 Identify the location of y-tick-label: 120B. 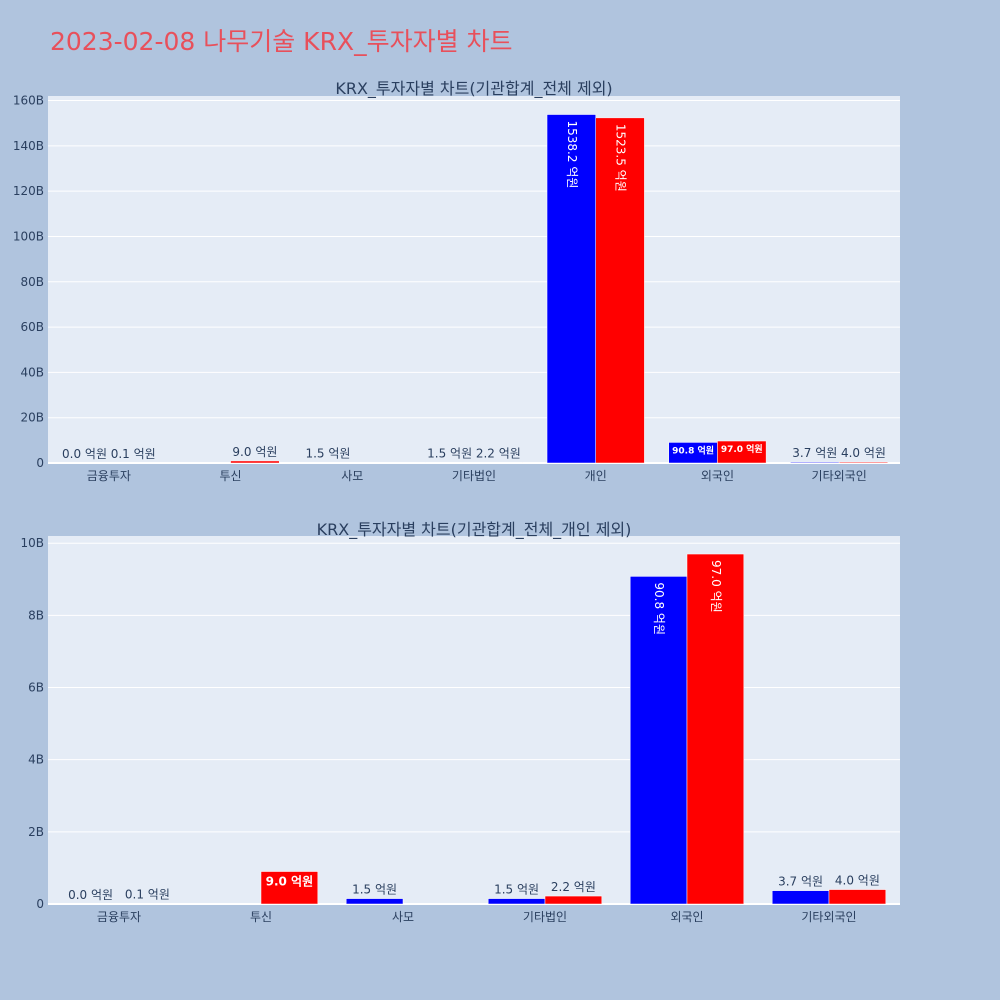
(28, 191).